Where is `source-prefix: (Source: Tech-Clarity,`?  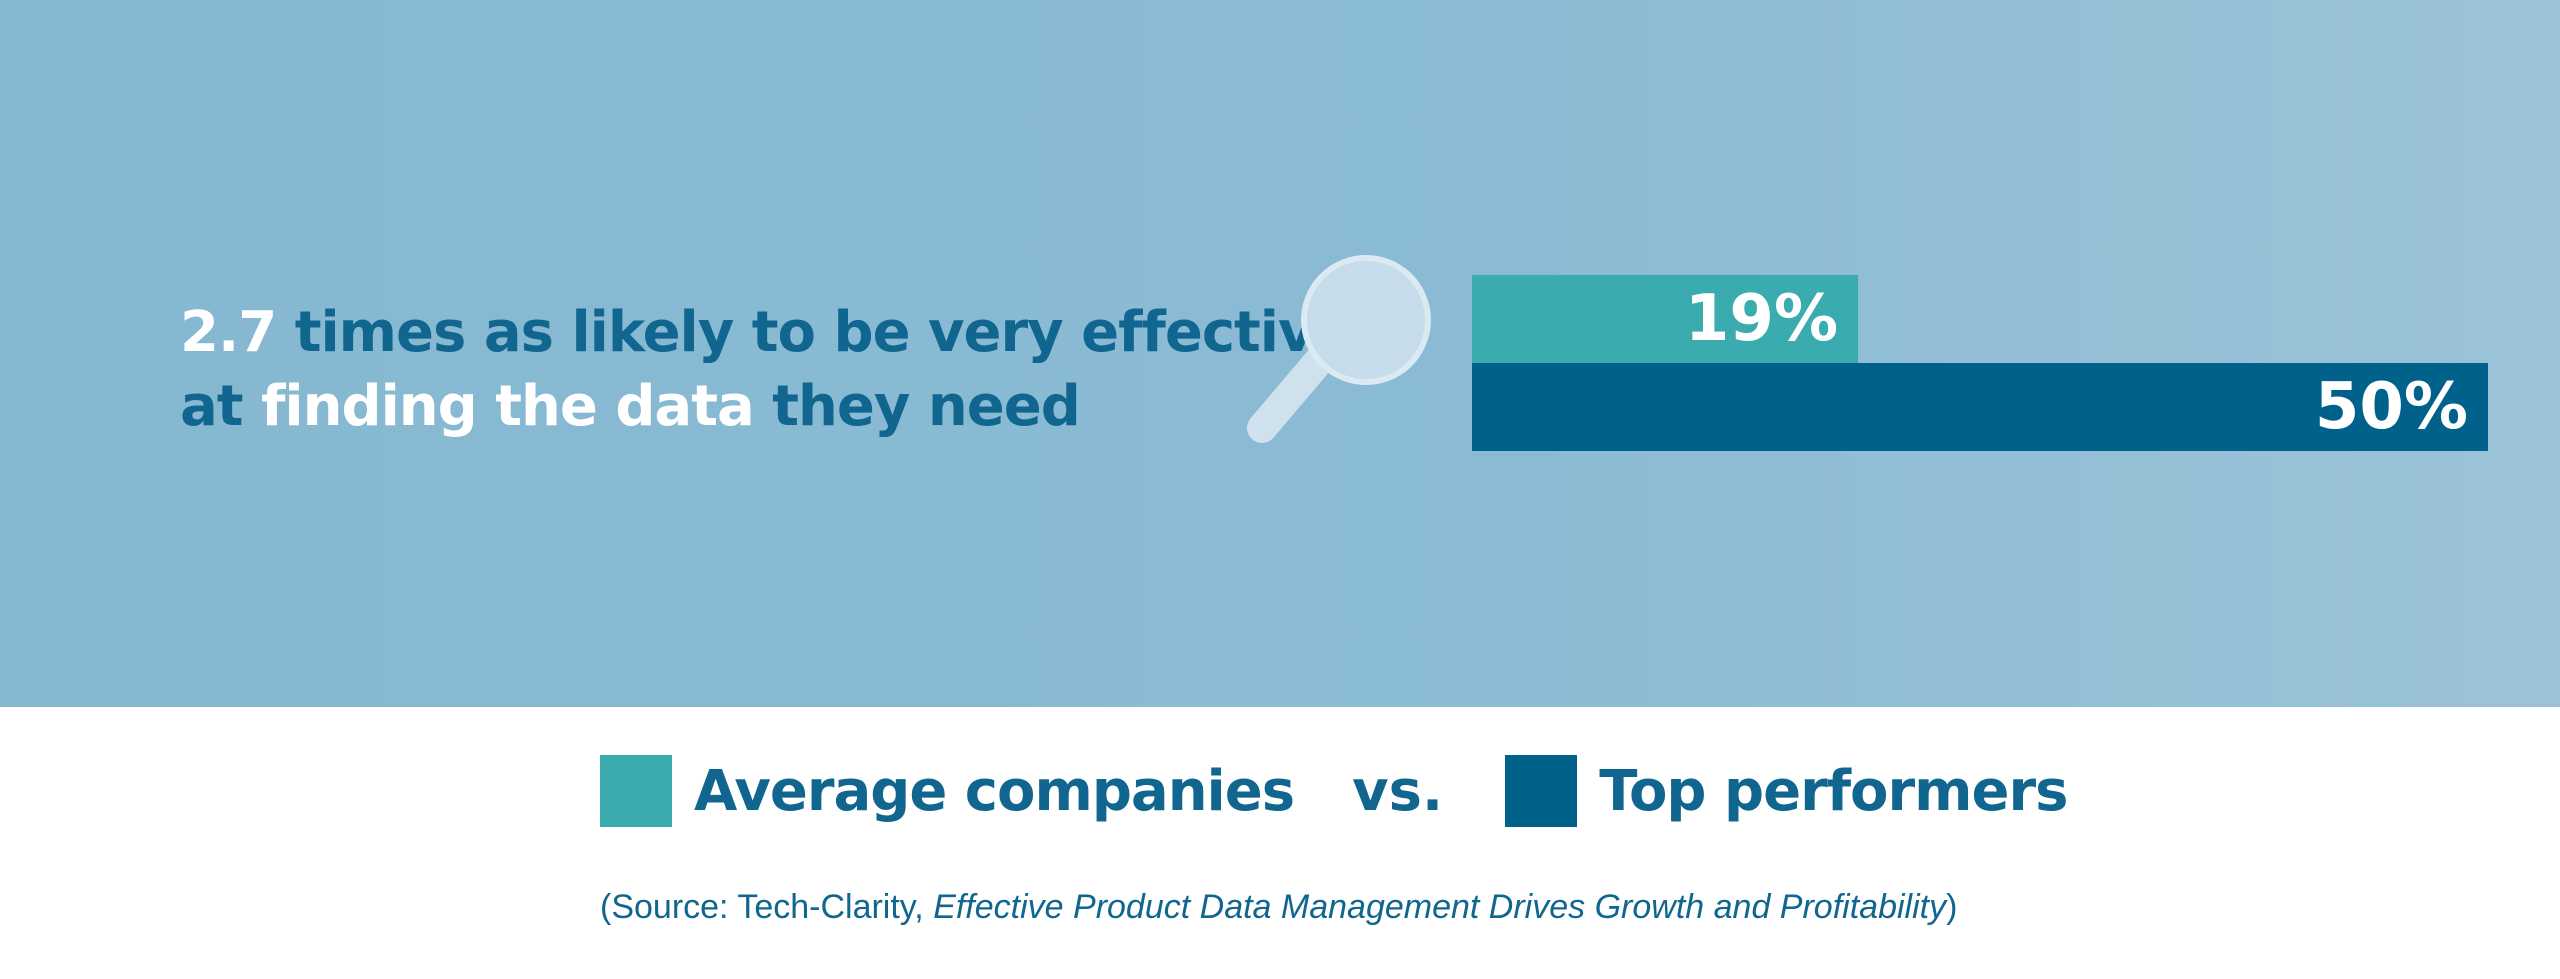
source-prefix: (Source: Tech-Clarity, is located at coordinates (767, 907).